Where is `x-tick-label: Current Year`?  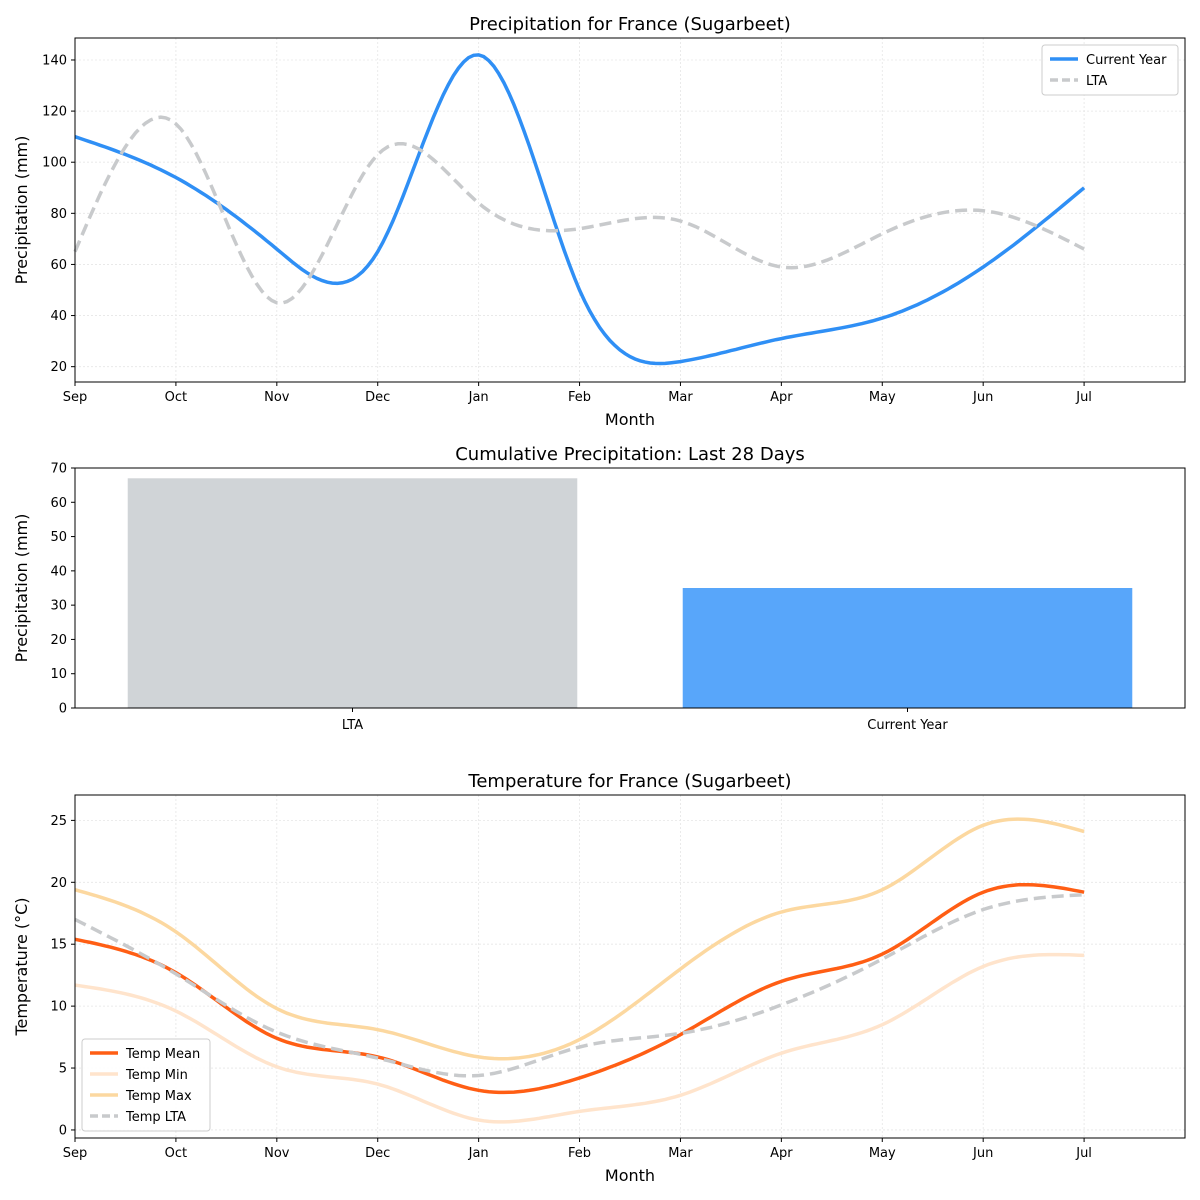
x-tick-label: Current Year is located at coordinates (907, 725).